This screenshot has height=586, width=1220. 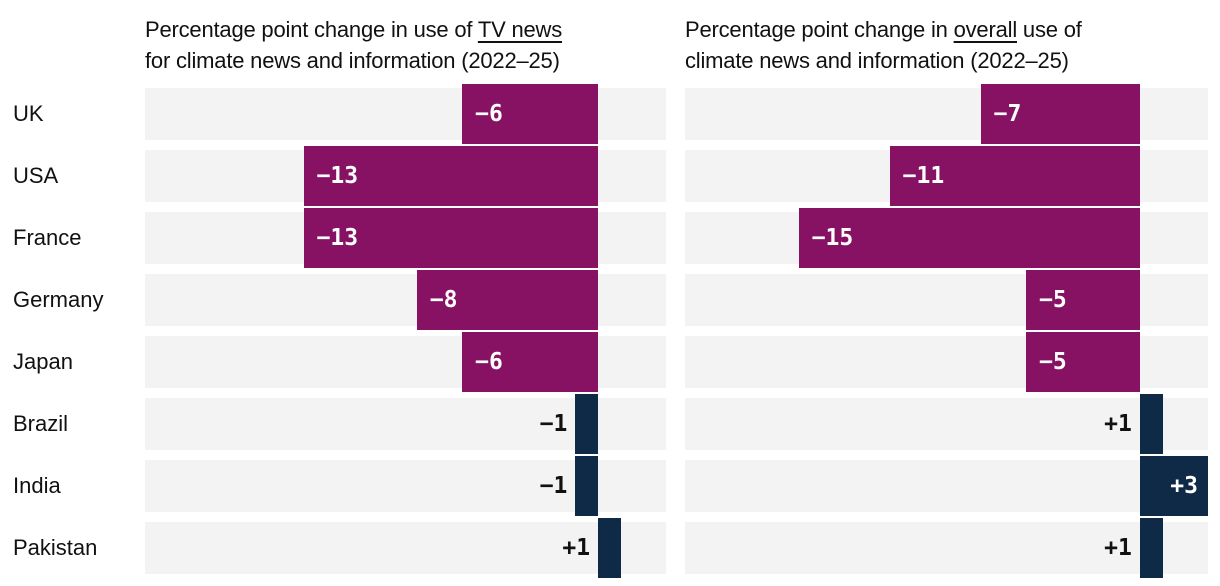 I want to click on country-label: UK, so click(x=28, y=113).